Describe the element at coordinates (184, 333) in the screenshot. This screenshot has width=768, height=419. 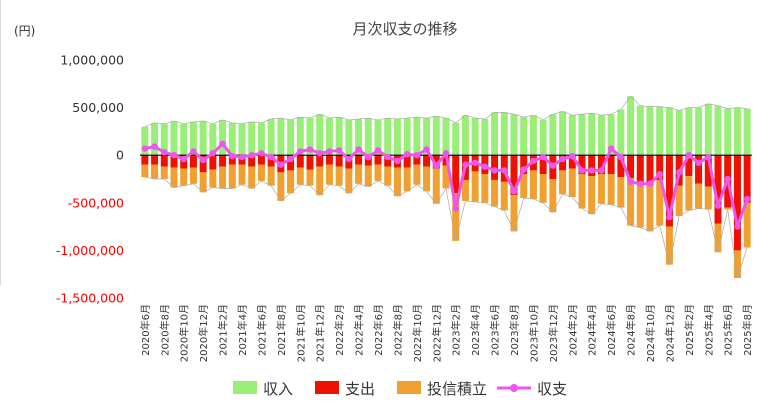
I see `x-tick-label: 2020年10月` at that location.